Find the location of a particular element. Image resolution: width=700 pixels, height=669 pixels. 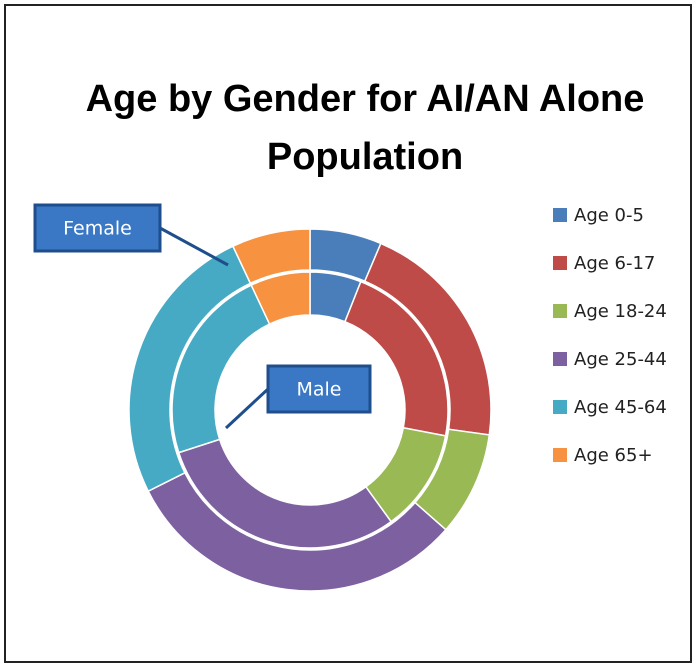

series-label: Female is located at coordinates (97, 229).